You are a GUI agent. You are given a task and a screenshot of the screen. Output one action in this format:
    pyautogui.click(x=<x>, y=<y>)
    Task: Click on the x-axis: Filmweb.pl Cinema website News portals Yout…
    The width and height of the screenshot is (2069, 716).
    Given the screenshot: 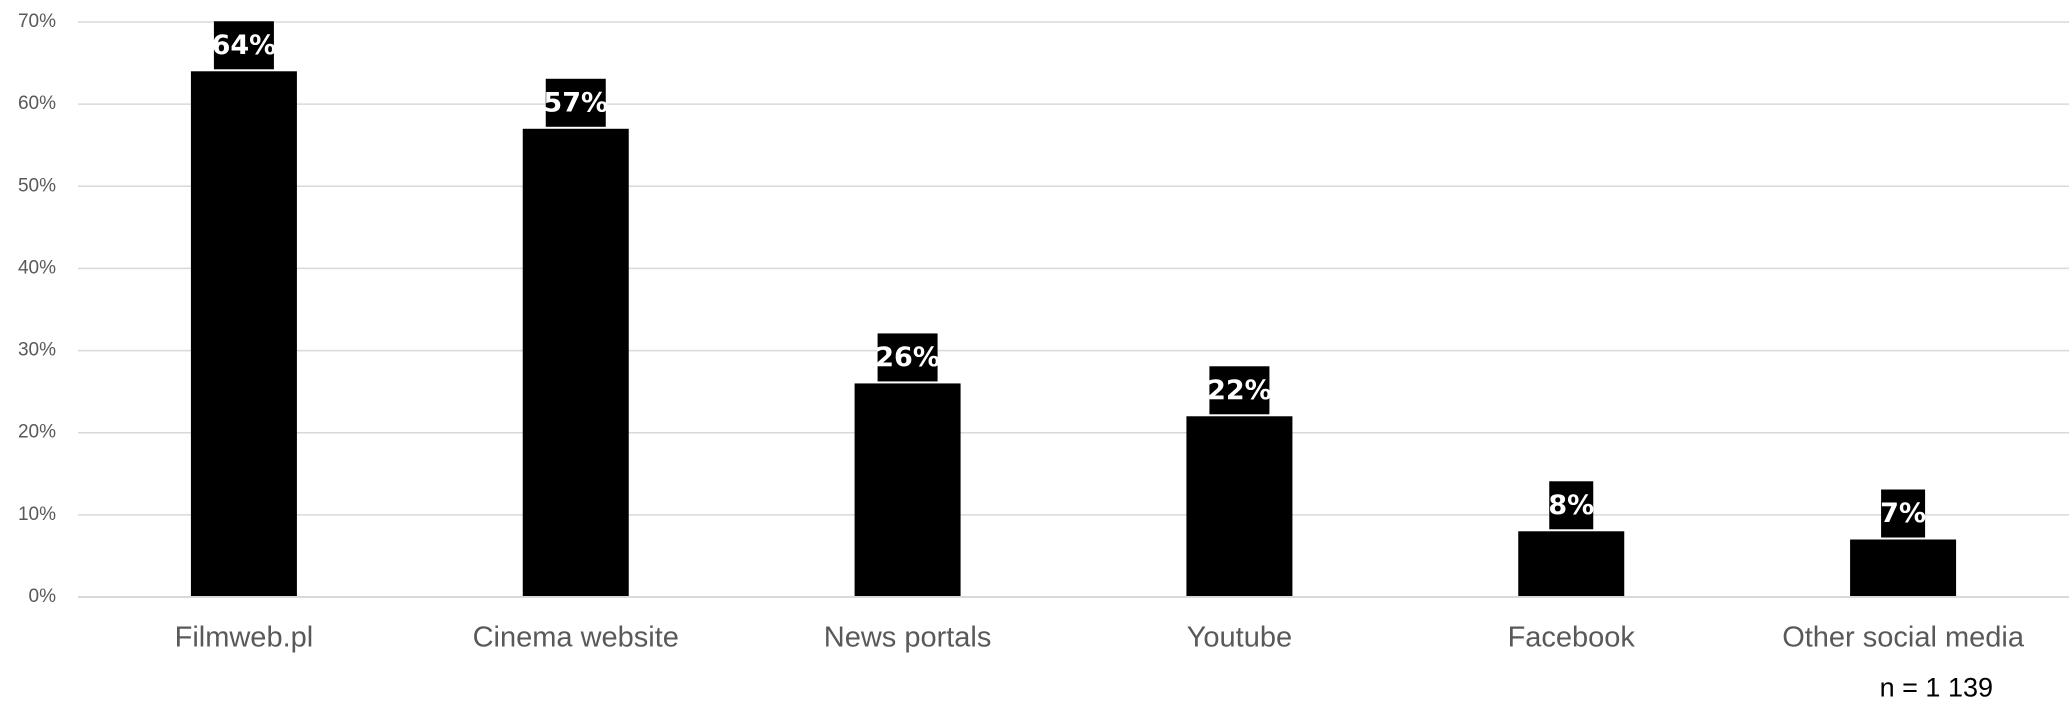 What is the action you would take?
    pyautogui.click(x=1073, y=625)
    